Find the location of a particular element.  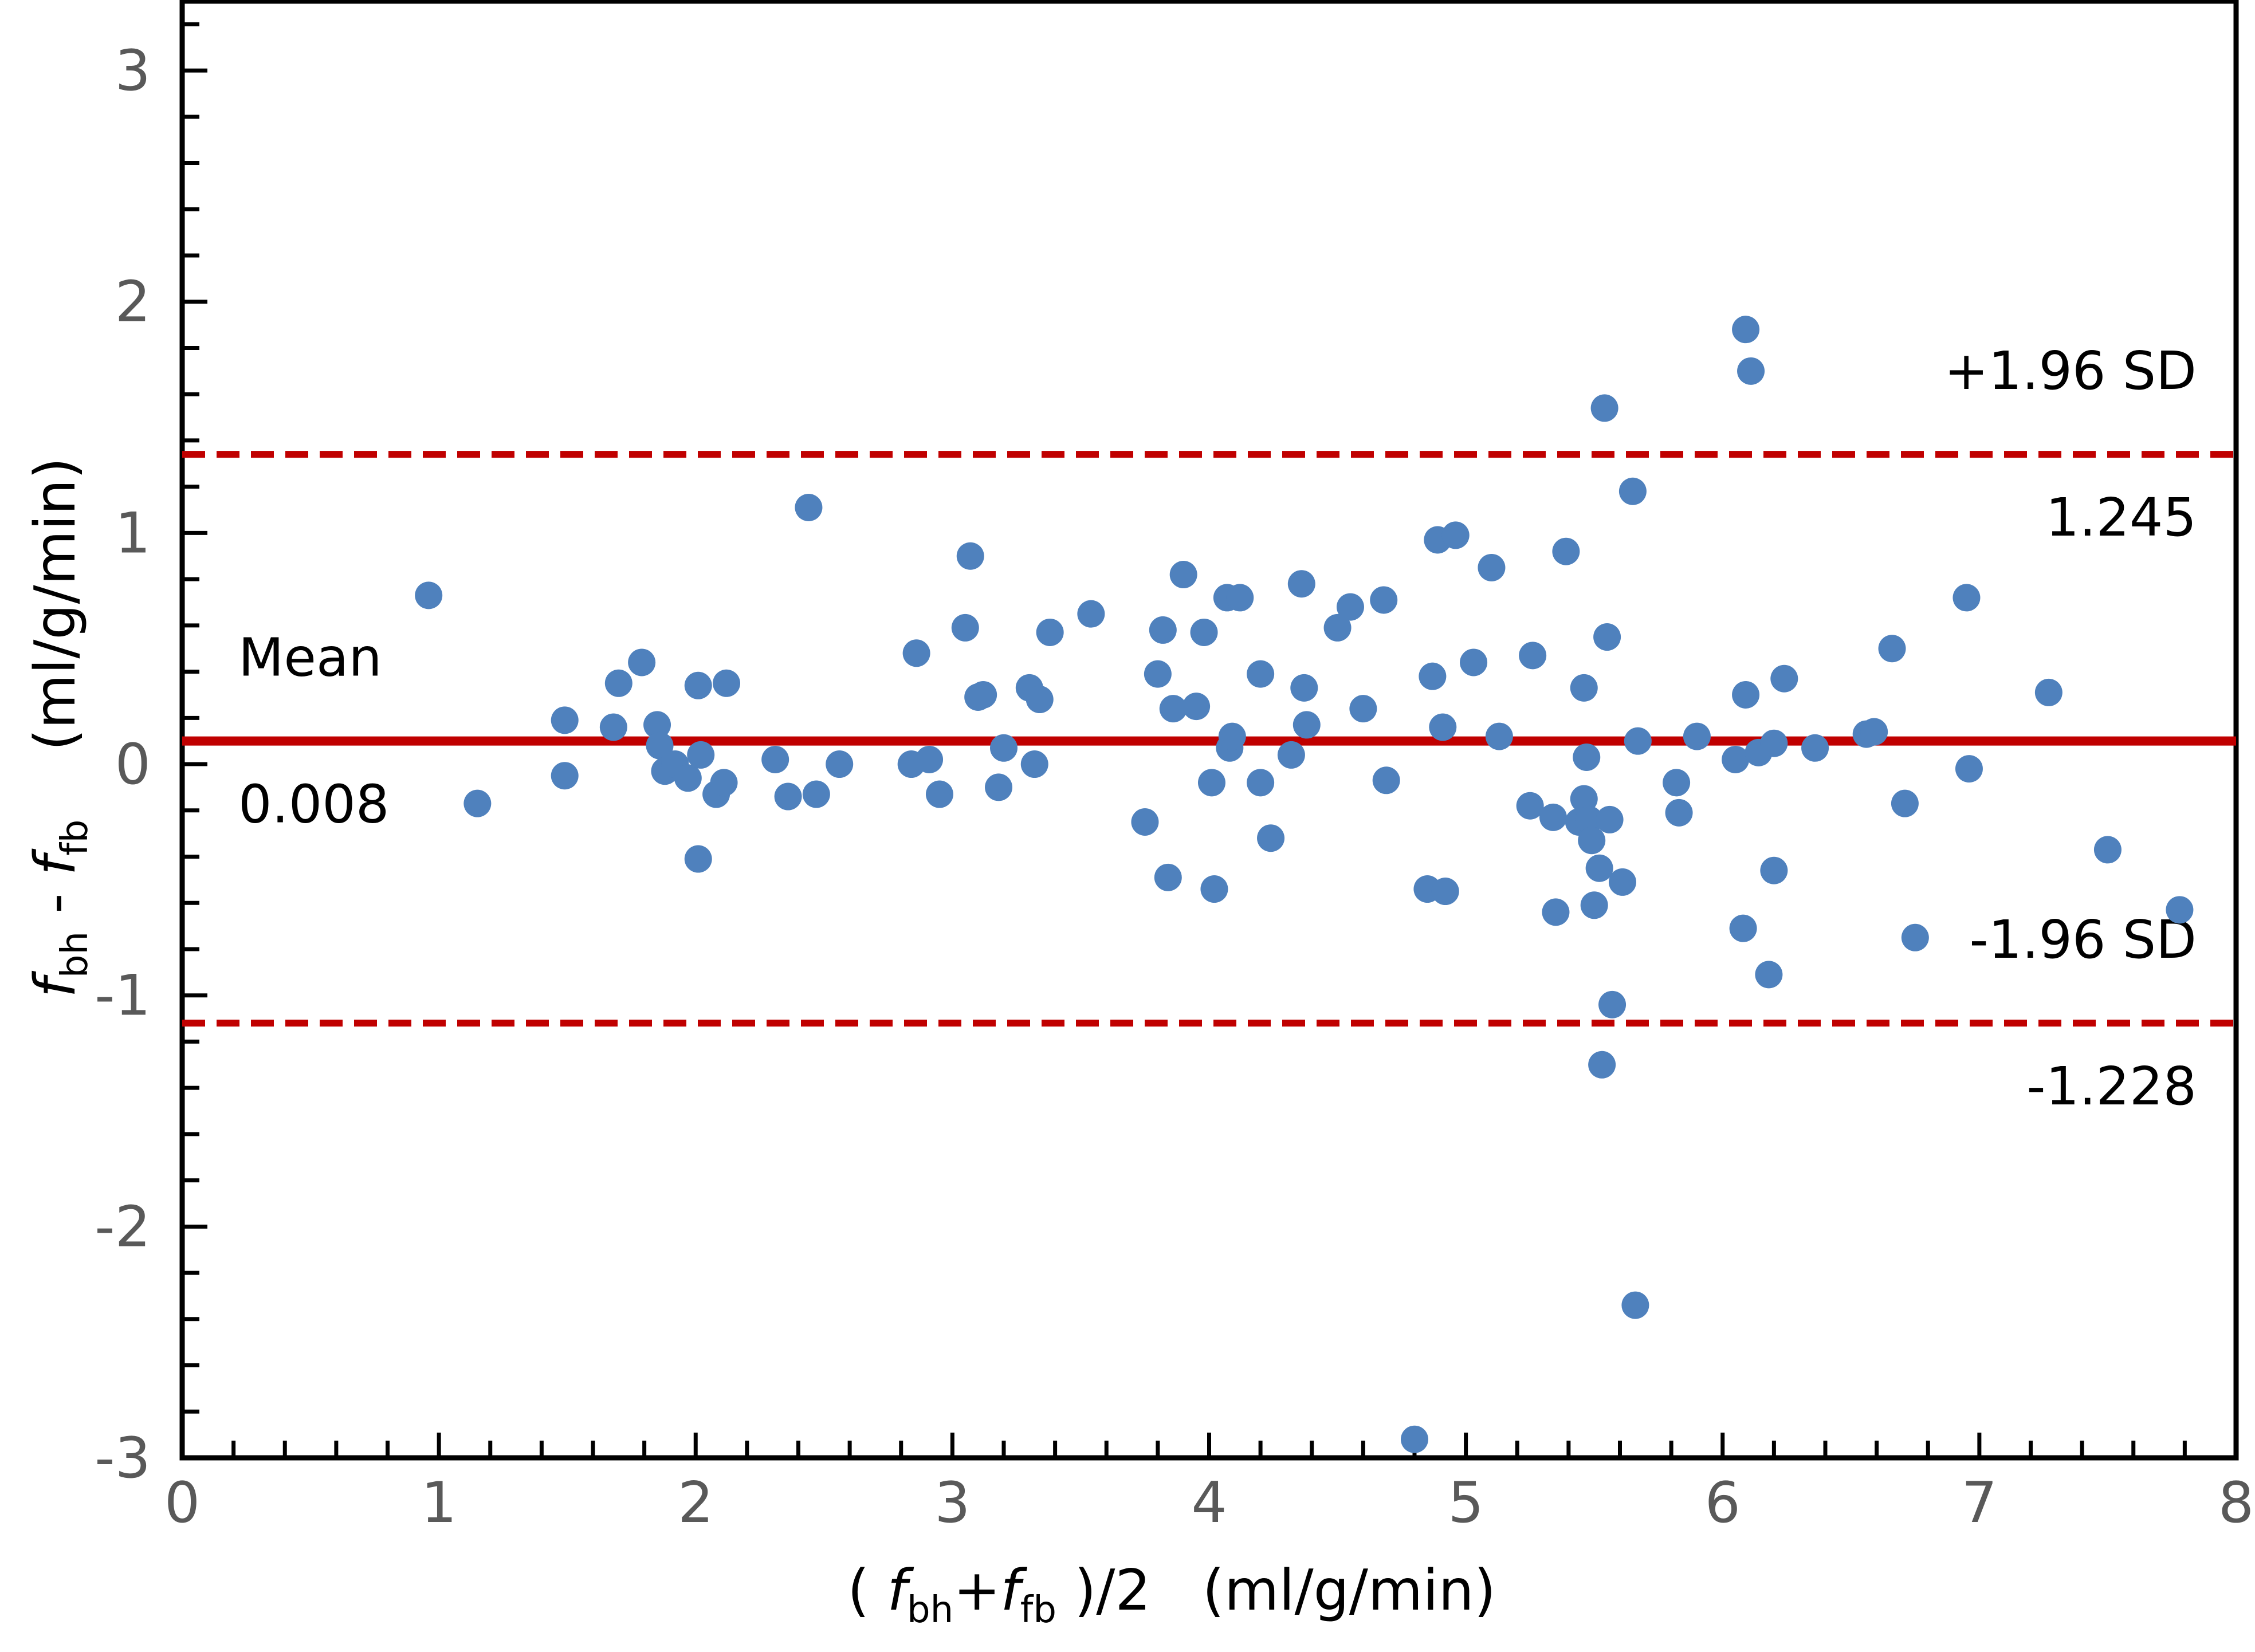

y-axis-title: fbh - ffb(ml/g/min) is located at coordinates (59, 727).